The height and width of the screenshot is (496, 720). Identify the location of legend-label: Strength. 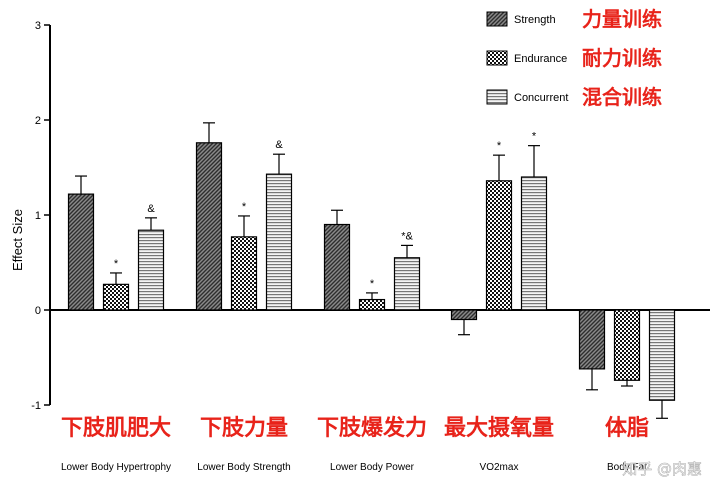
(535, 20).